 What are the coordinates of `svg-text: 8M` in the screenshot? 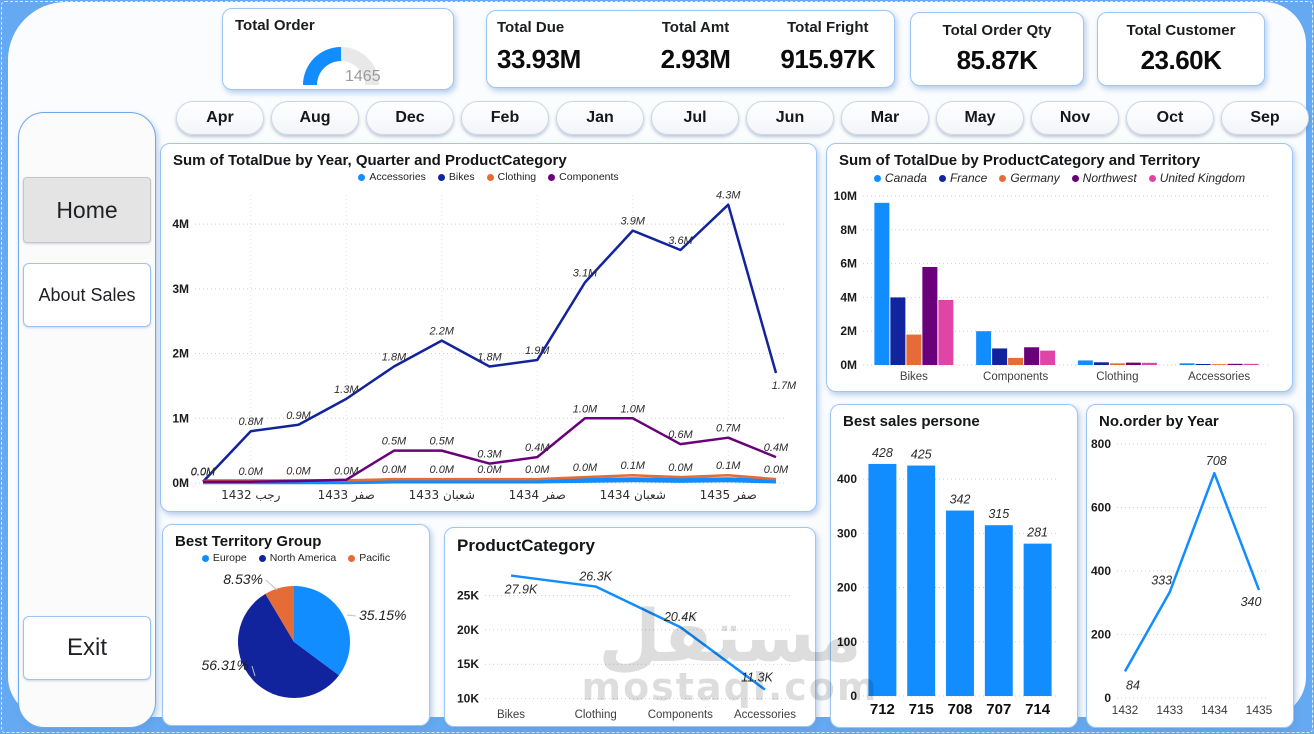 It's located at (848, 230).